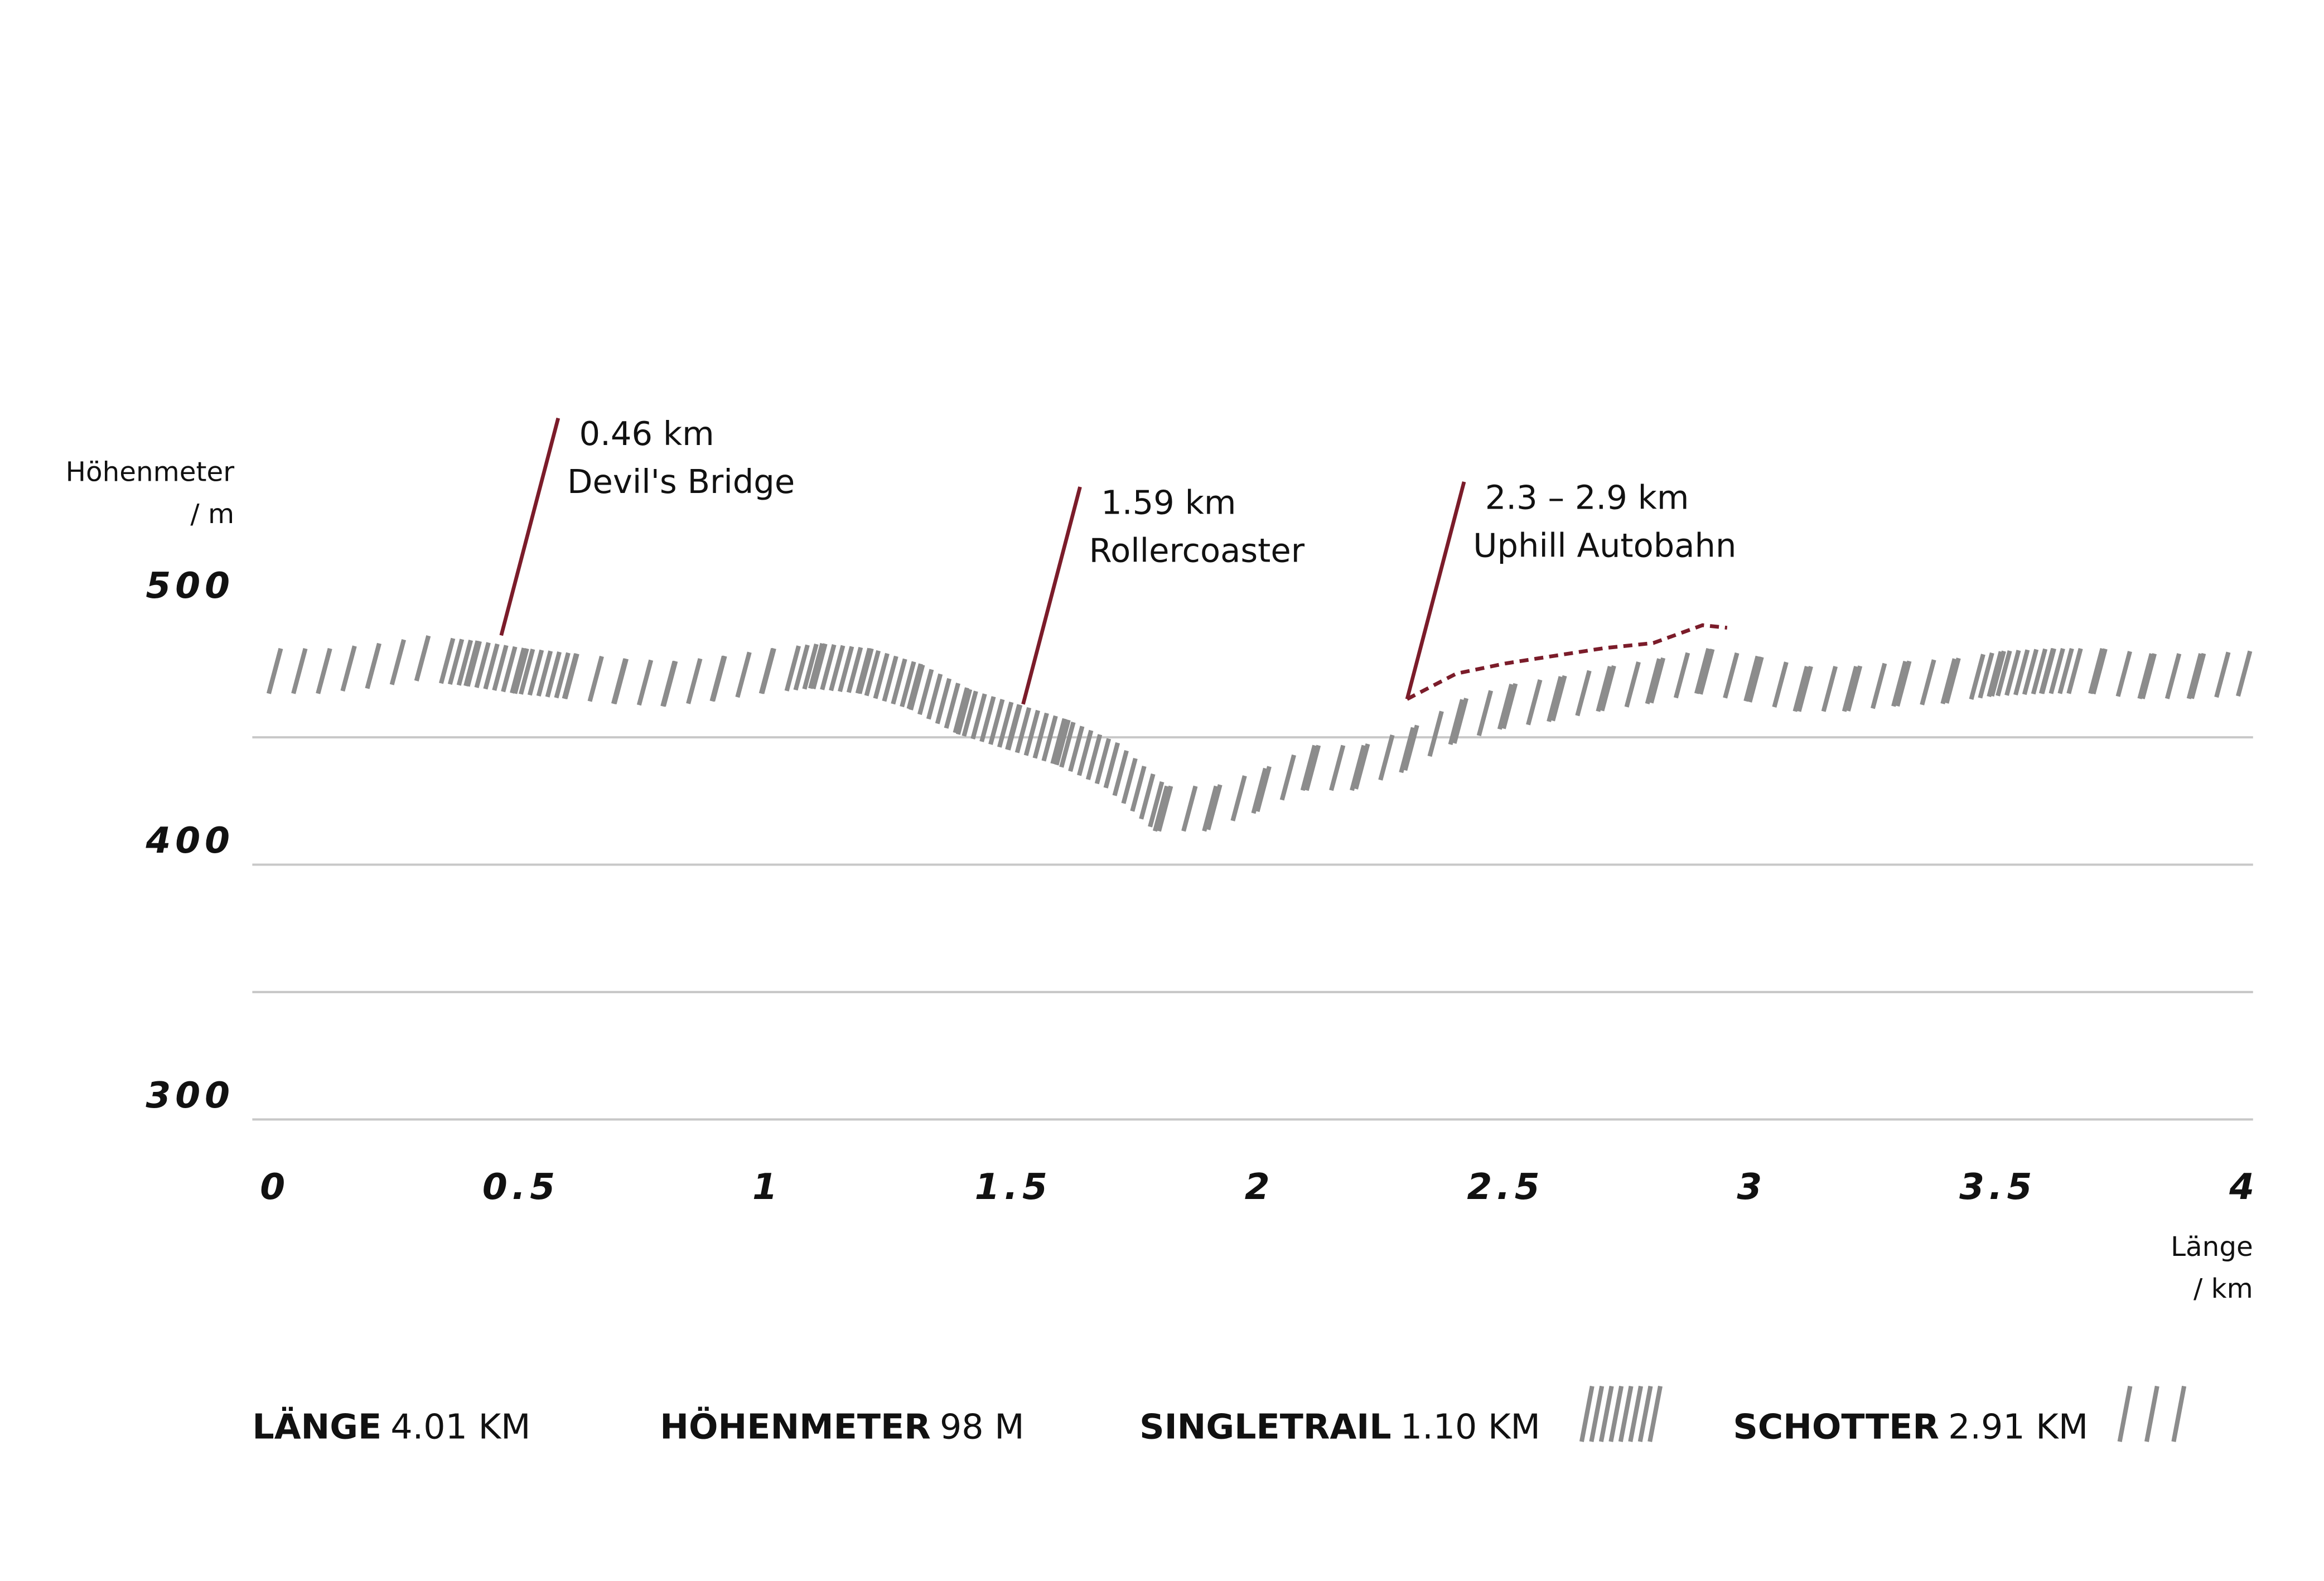 This screenshot has height=1581, width=2324. What do you see at coordinates (520, 1187) in the screenshot?
I see `x-tick-label: 0.5` at bounding box center [520, 1187].